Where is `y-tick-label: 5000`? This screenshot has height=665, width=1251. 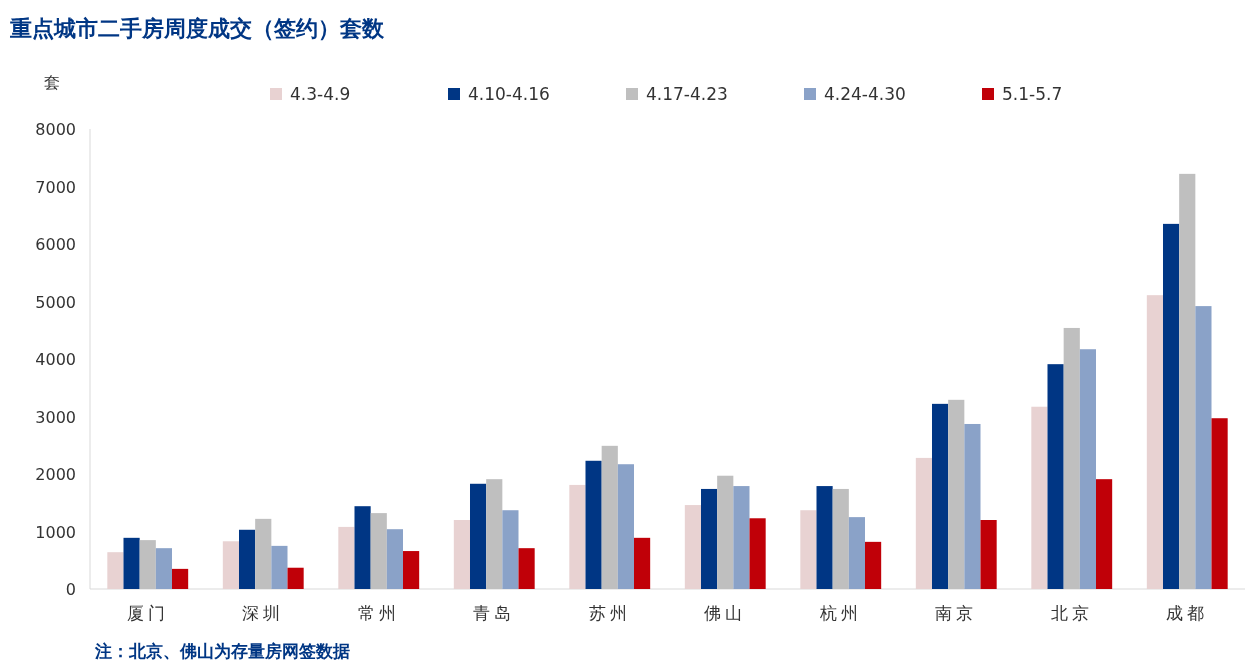 y-tick-label: 5000 is located at coordinates (55, 302).